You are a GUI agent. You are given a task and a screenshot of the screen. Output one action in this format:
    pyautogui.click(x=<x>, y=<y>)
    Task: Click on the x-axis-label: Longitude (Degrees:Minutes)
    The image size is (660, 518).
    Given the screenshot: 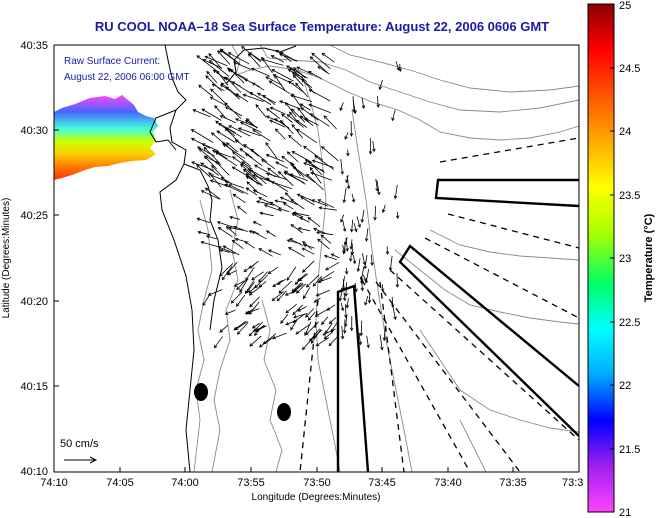 What is the action you would take?
    pyautogui.click(x=316, y=497)
    